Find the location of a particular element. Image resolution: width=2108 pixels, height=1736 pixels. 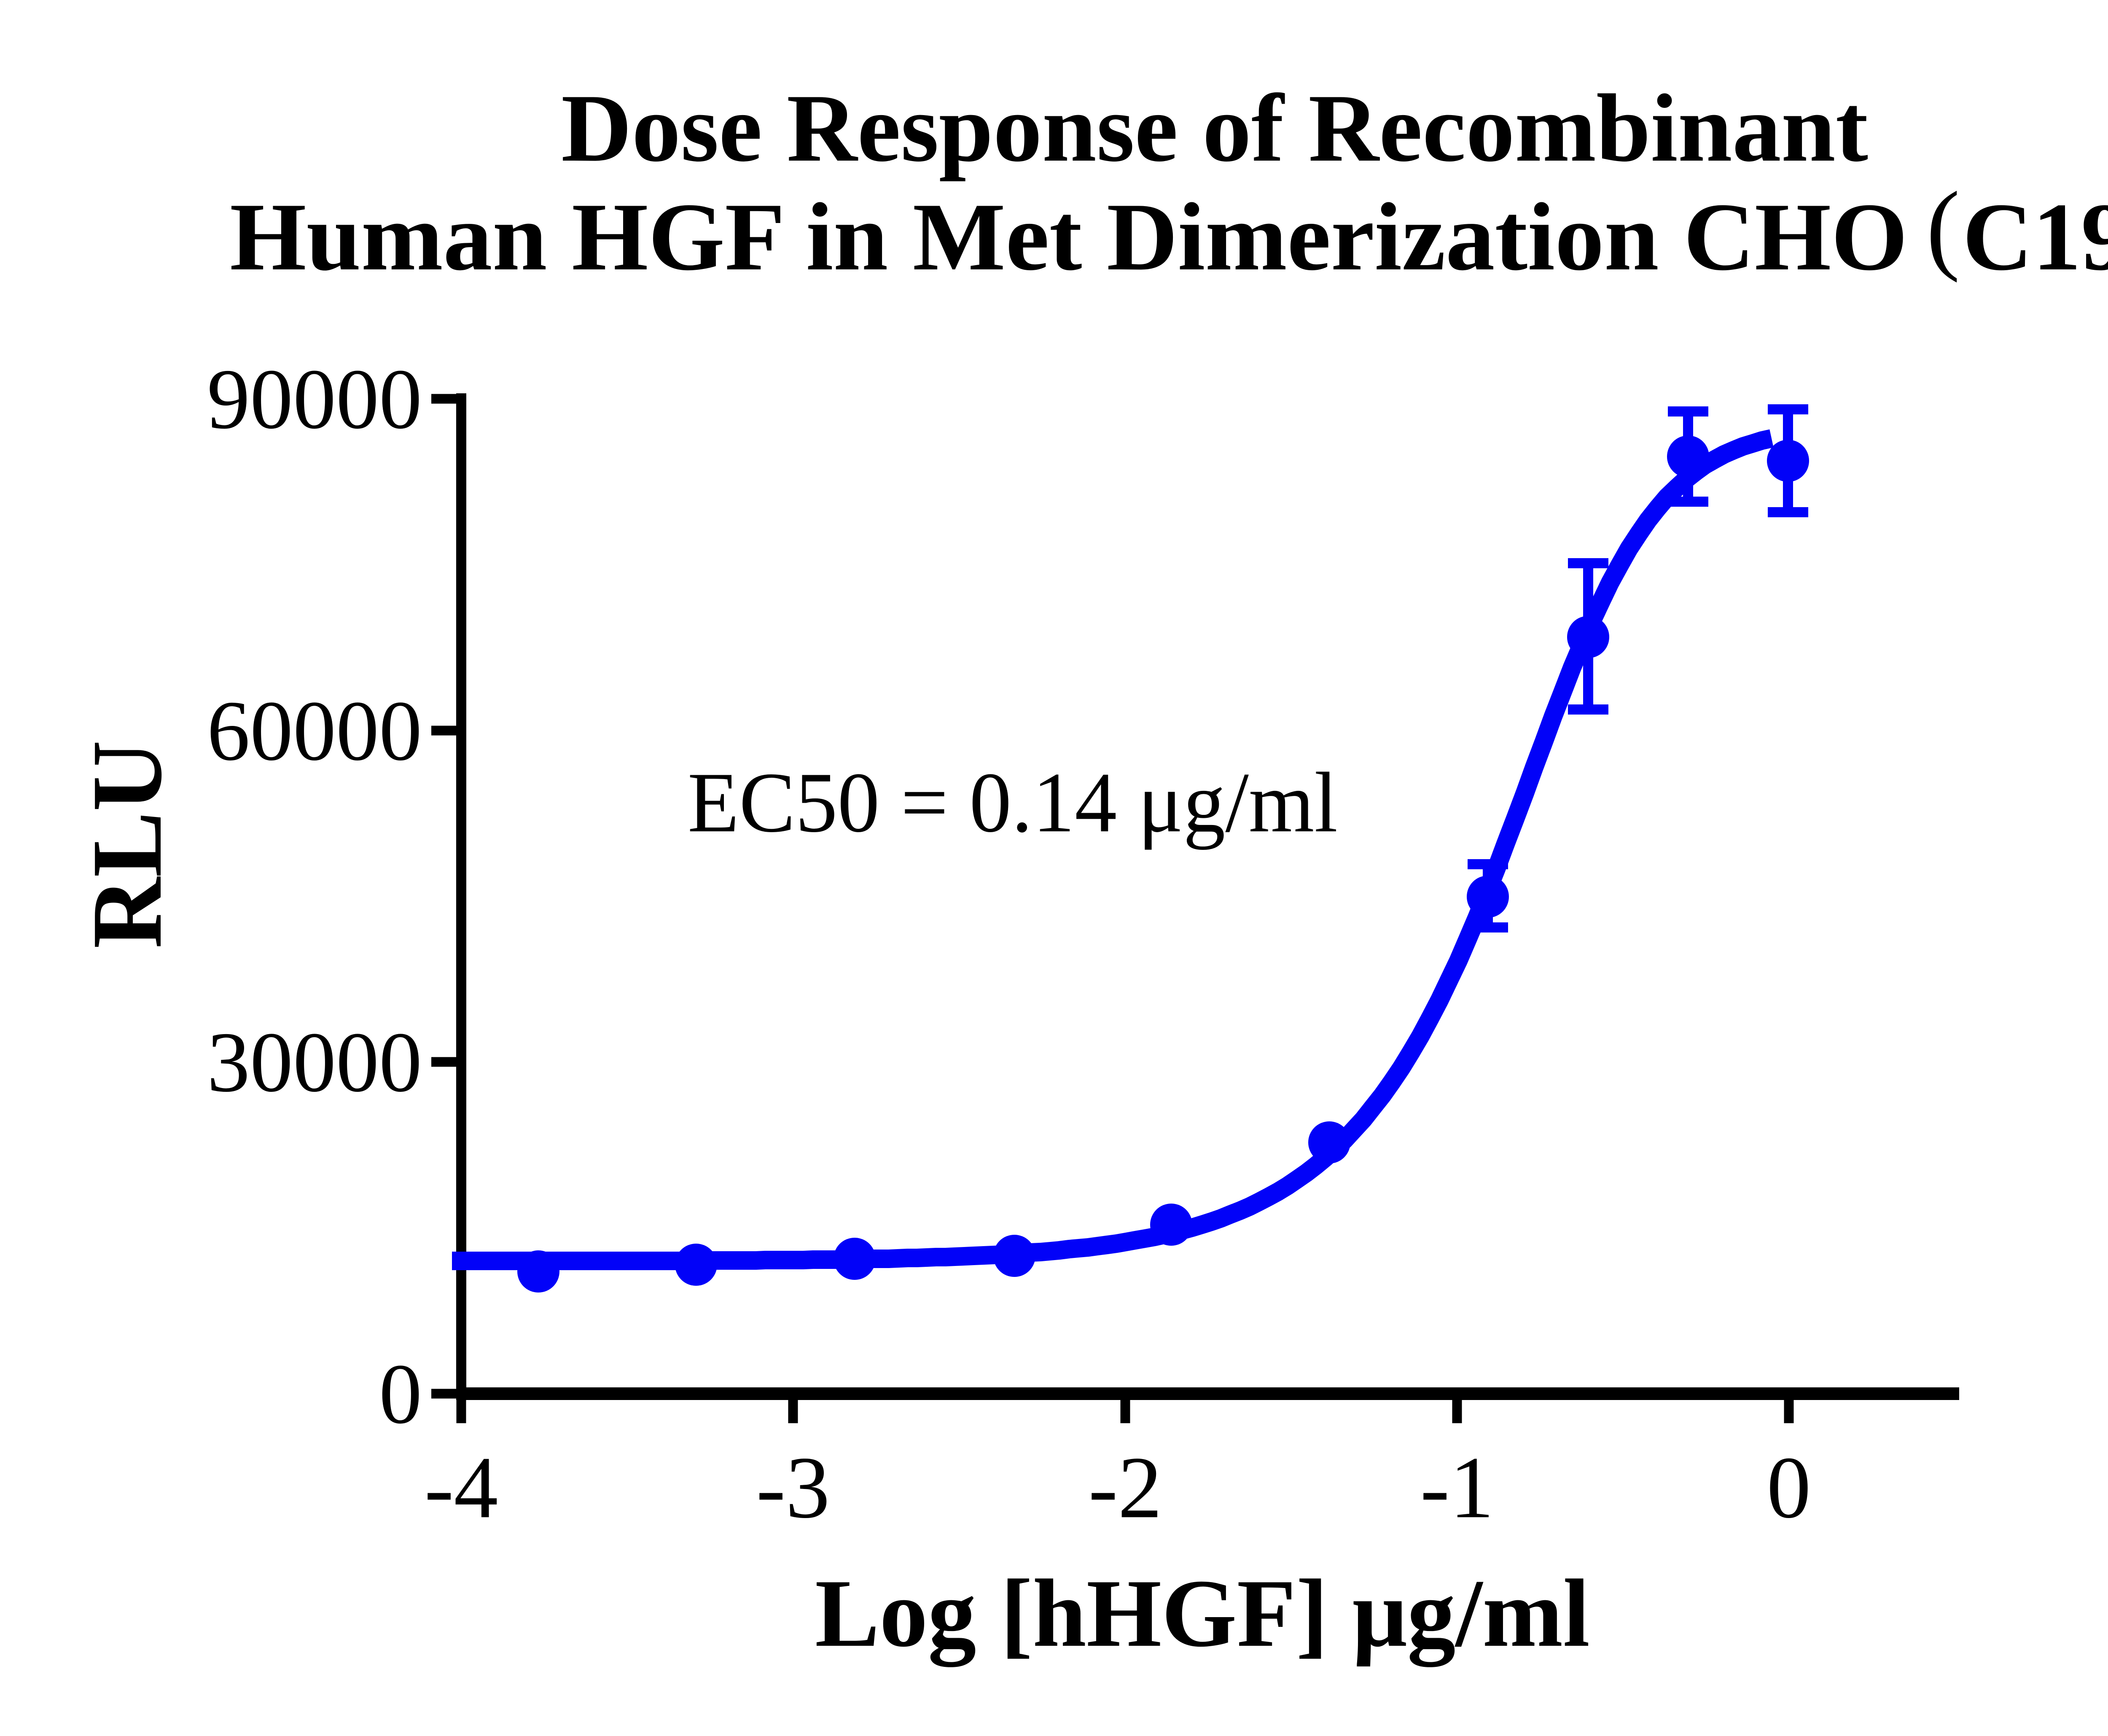

svg-text: RLU is located at coordinates (127, 844).